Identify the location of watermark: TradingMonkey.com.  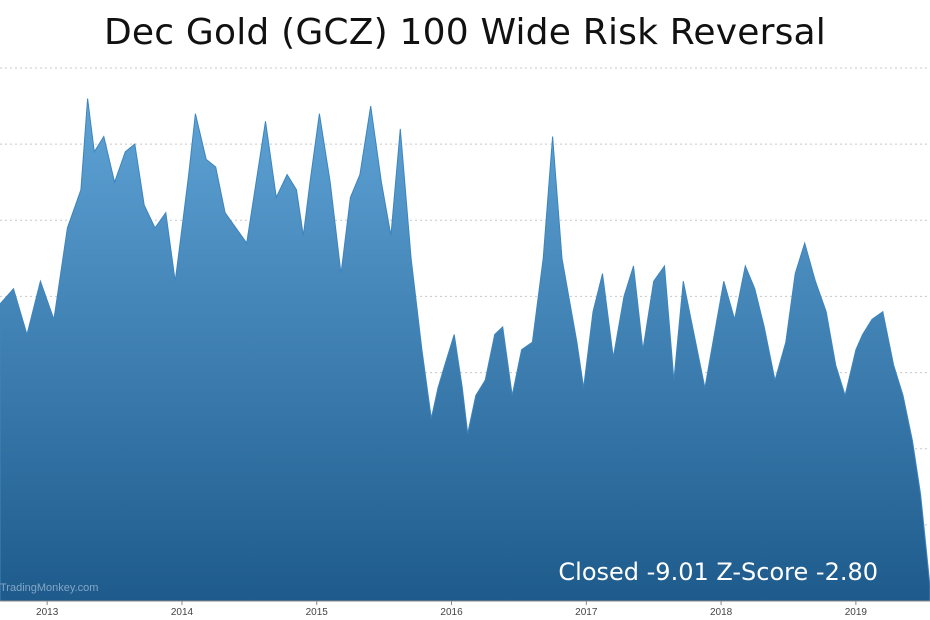
(49, 588).